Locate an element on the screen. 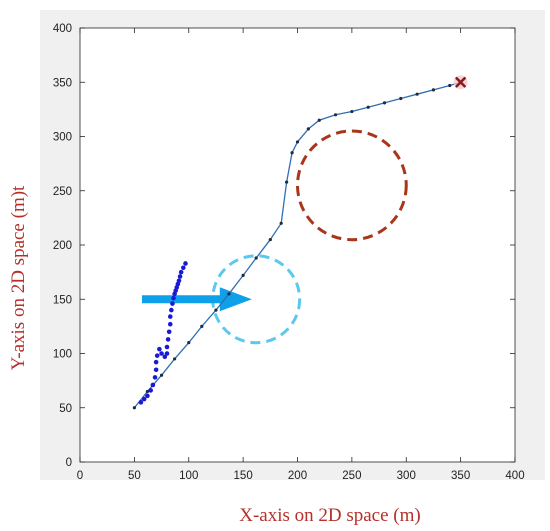 The image size is (550, 531). x-tick-label: 350 is located at coordinates (460, 476).